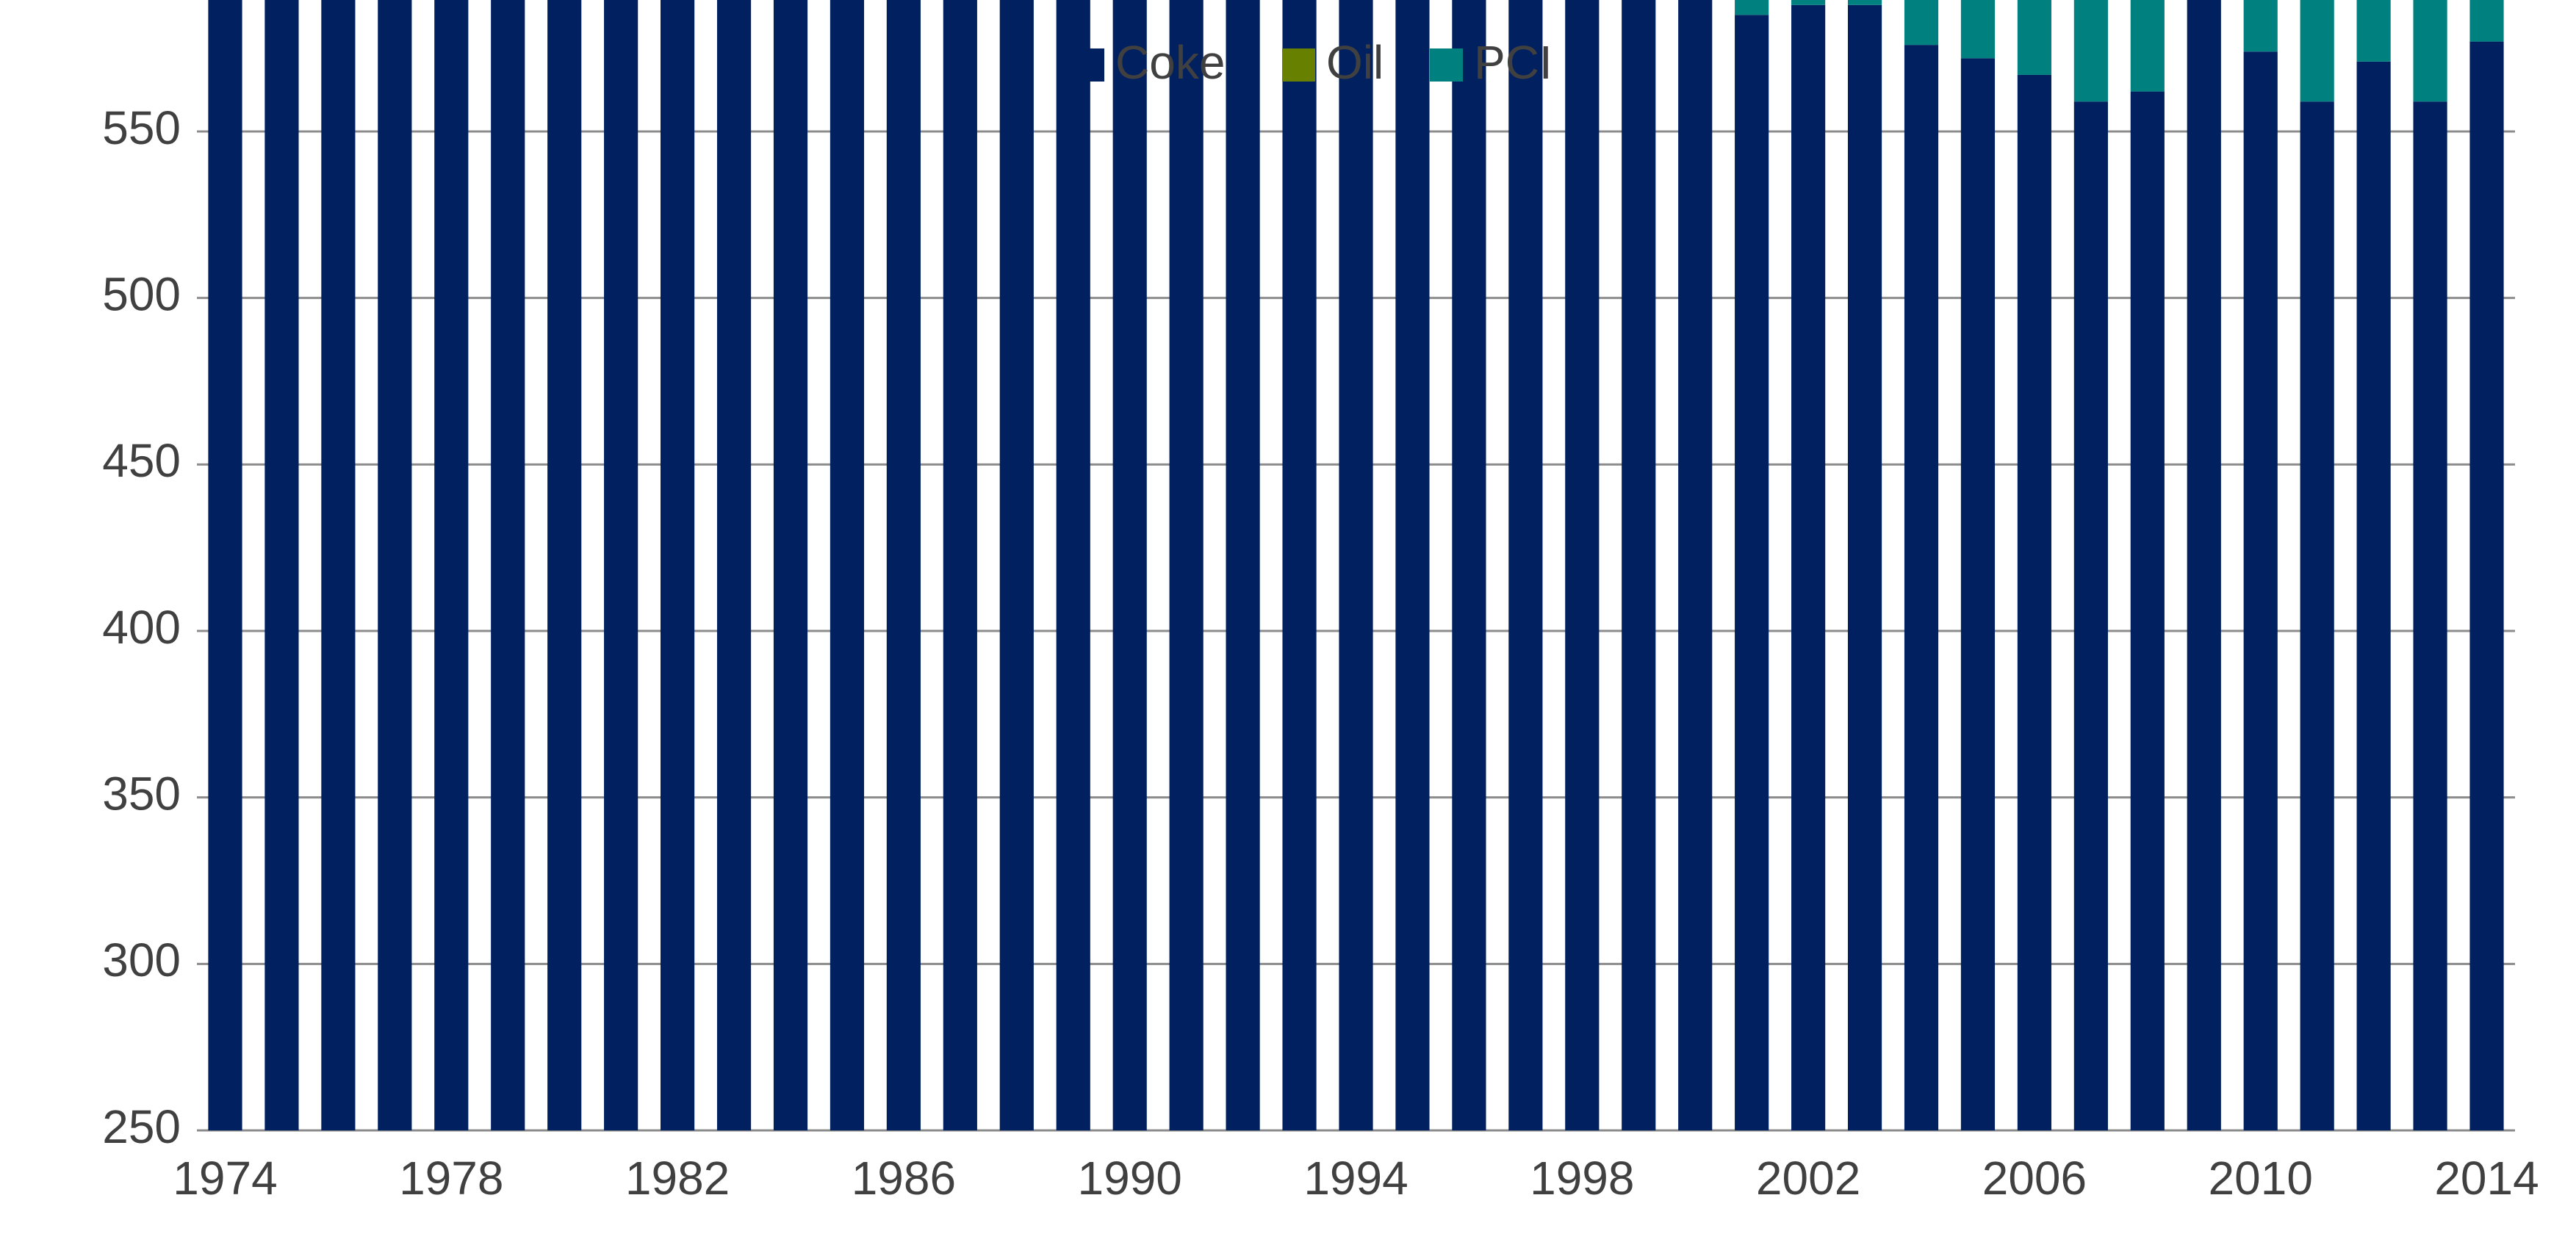 The image size is (2576, 1256). Describe the element at coordinates (1582, 1178) in the screenshot. I see `x-tick-label: 1998` at that location.